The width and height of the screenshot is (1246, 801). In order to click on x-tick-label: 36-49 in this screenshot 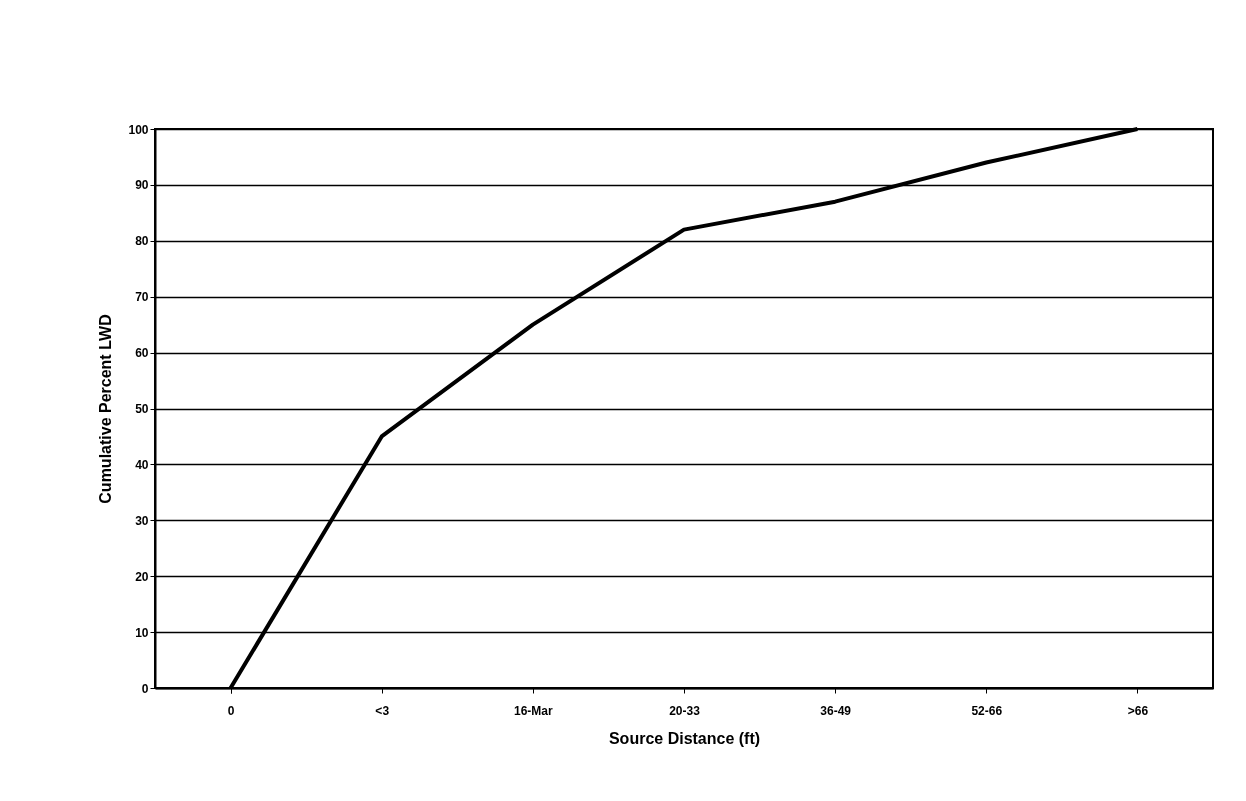, I will do `click(836, 710)`.